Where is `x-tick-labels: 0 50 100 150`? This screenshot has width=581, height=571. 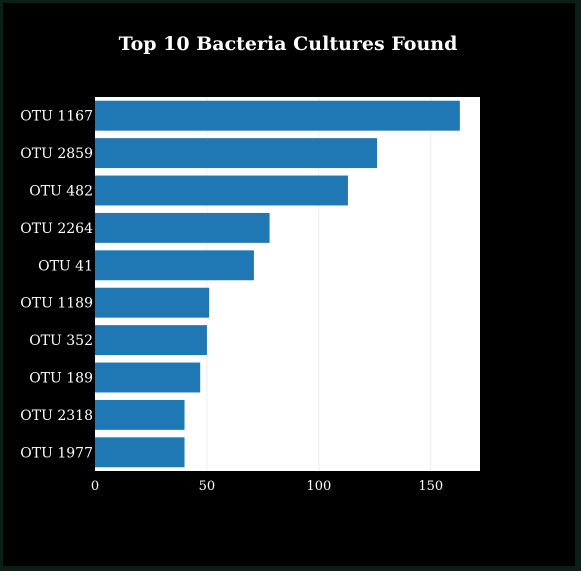 x-tick-labels: 0 50 100 150 is located at coordinates (267, 486).